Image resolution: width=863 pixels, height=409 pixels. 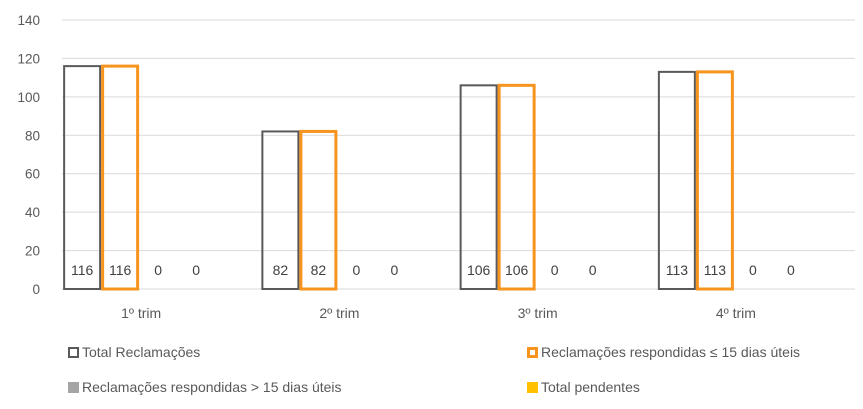 I want to click on y-tick-label: 120, so click(x=28, y=58).